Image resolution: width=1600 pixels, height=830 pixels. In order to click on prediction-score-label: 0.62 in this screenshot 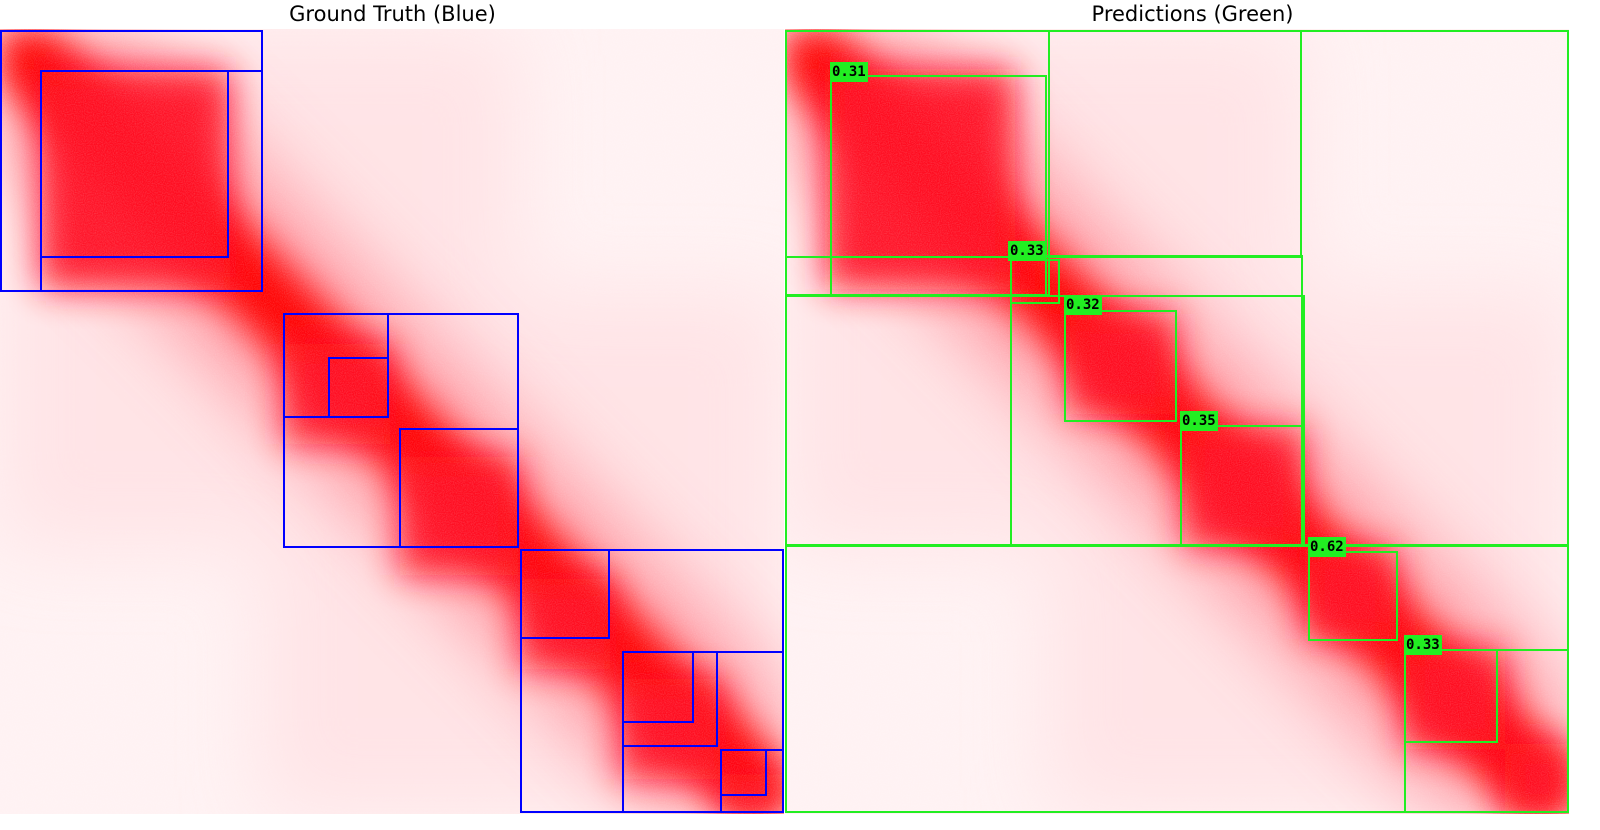, I will do `click(1327, 547)`.